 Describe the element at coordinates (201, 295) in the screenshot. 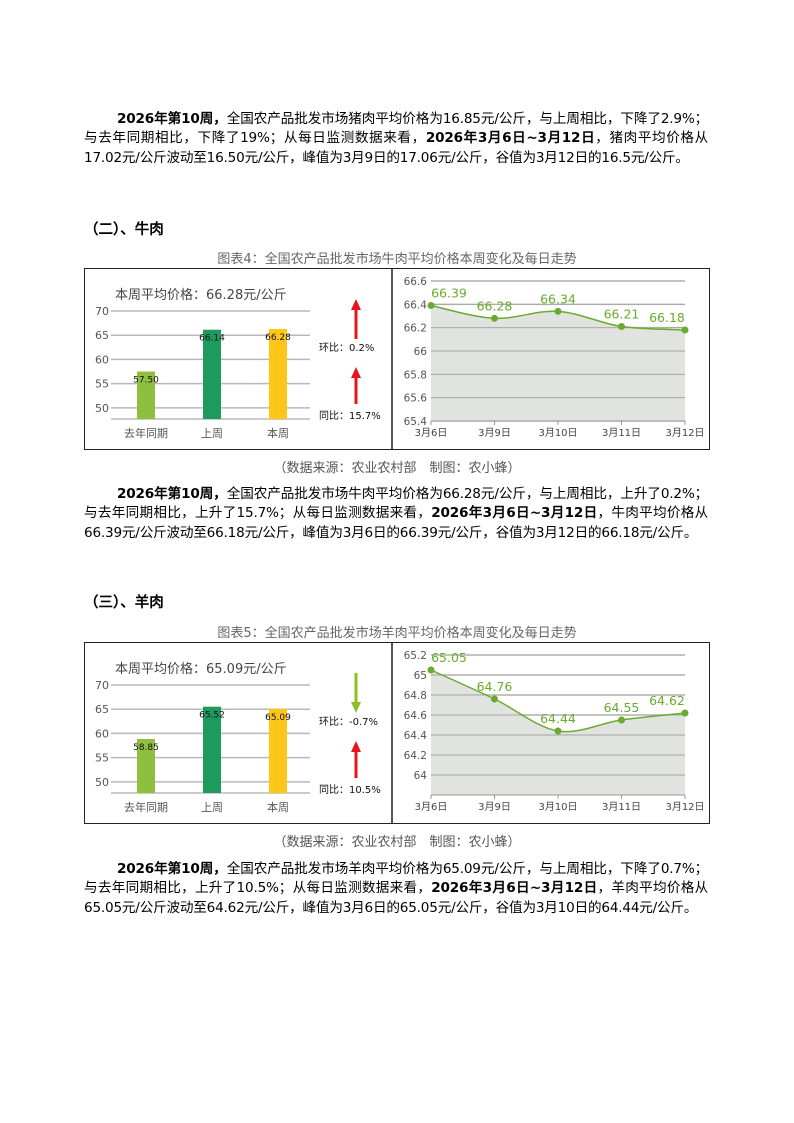

I see `bar-chart-title: 本周平均价格：66.28元/公斤` at that location.